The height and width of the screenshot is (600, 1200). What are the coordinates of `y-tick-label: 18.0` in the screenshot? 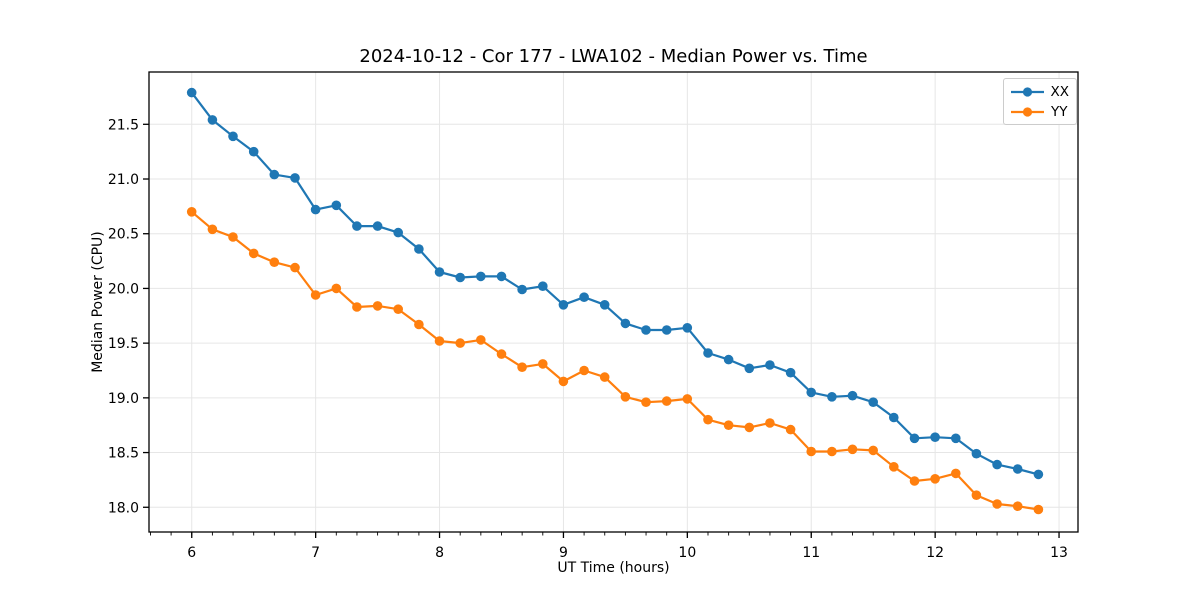 It's located at (123, 508).